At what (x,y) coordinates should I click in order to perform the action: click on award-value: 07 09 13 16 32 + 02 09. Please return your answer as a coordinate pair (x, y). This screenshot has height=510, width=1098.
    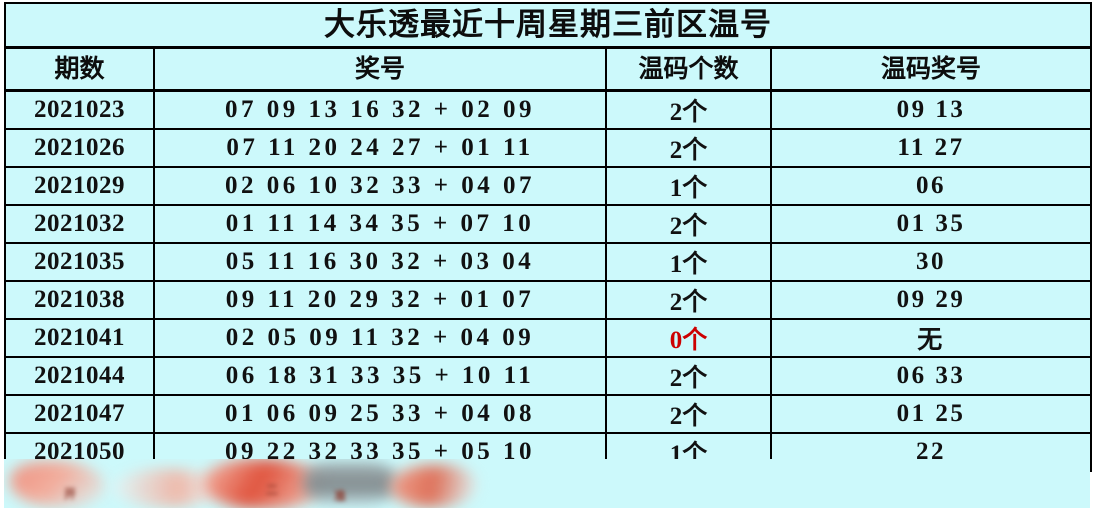
    Looking at the image, I should click on (380, 109).